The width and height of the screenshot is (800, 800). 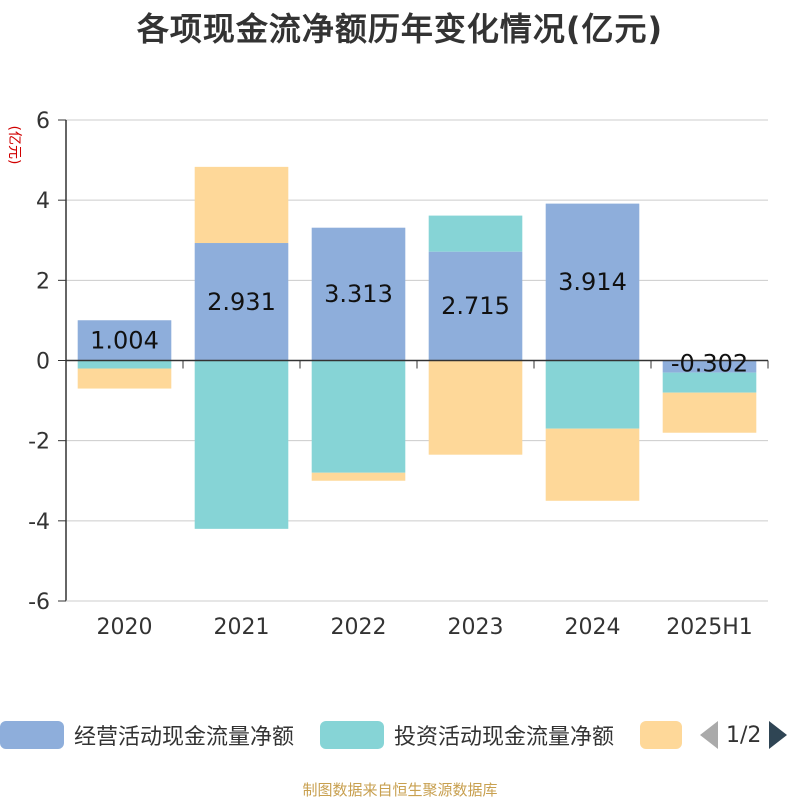 I want to click on bar-s0-2024, so click(x=592, y=282).